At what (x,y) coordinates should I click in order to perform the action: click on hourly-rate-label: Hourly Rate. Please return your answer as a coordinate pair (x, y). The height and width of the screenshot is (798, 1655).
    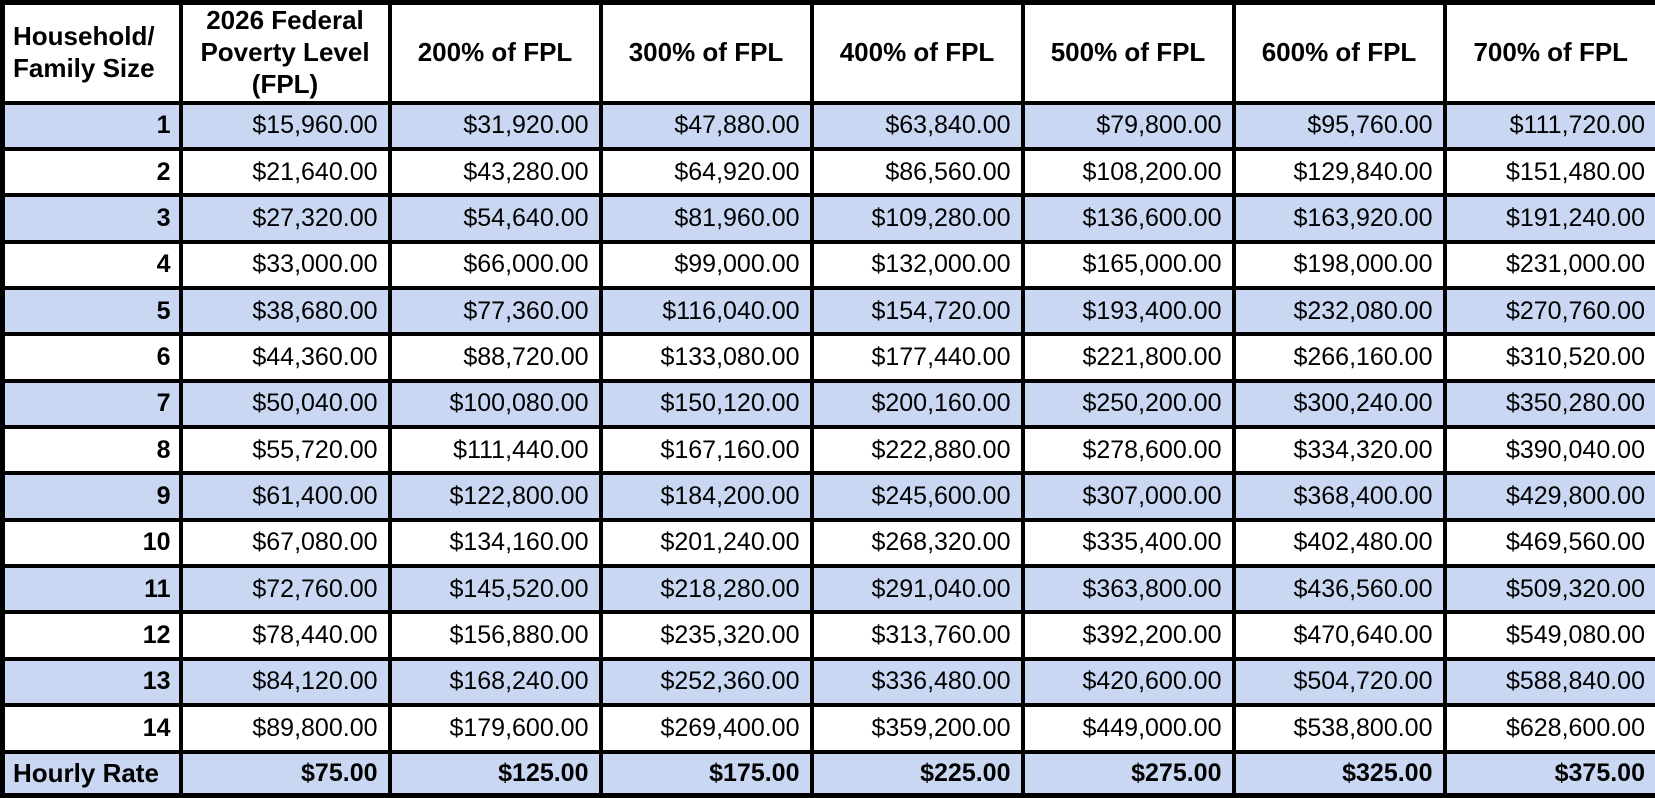
    Looking at the image, I should click on (91, 773).